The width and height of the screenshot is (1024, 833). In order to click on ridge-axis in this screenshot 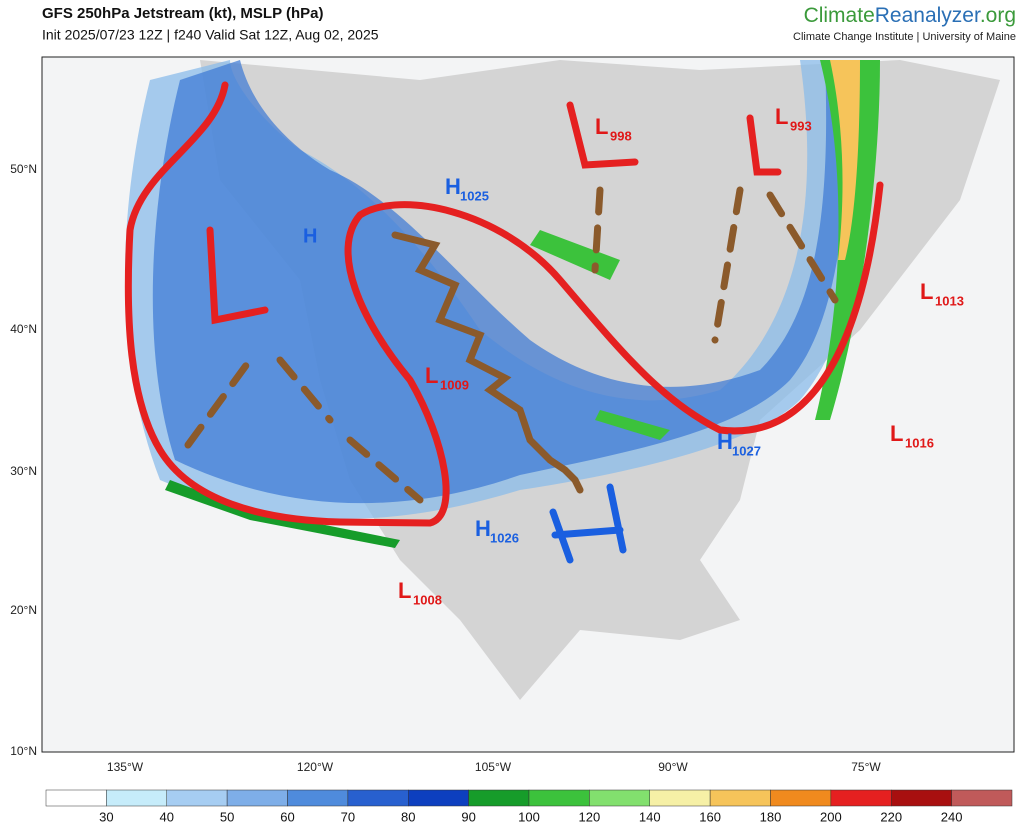, I will do `click(487, 362)`.